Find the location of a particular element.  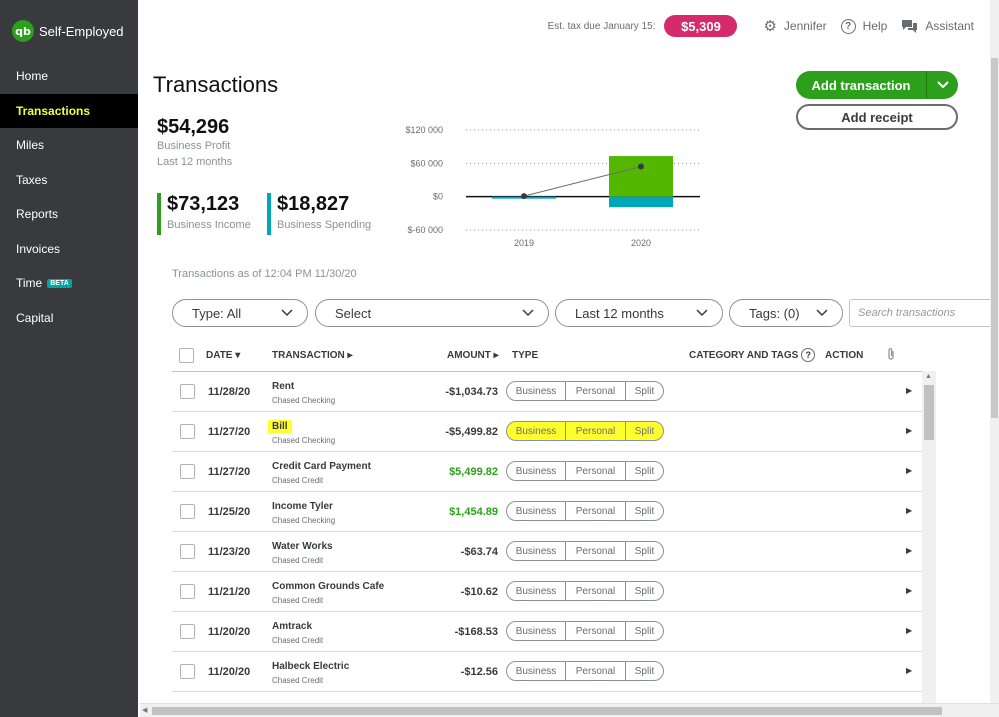

sidebar-item-invoices: Invoices is located at coordinates (69, 249).